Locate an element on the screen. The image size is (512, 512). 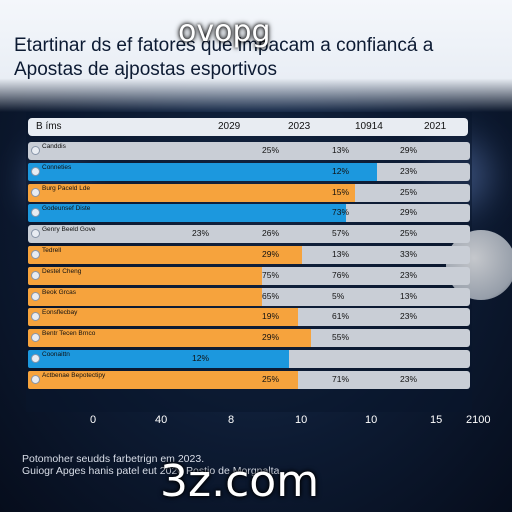
chart-row: Tedrell 29% 13% 33% is located at coordinates (249, 255).